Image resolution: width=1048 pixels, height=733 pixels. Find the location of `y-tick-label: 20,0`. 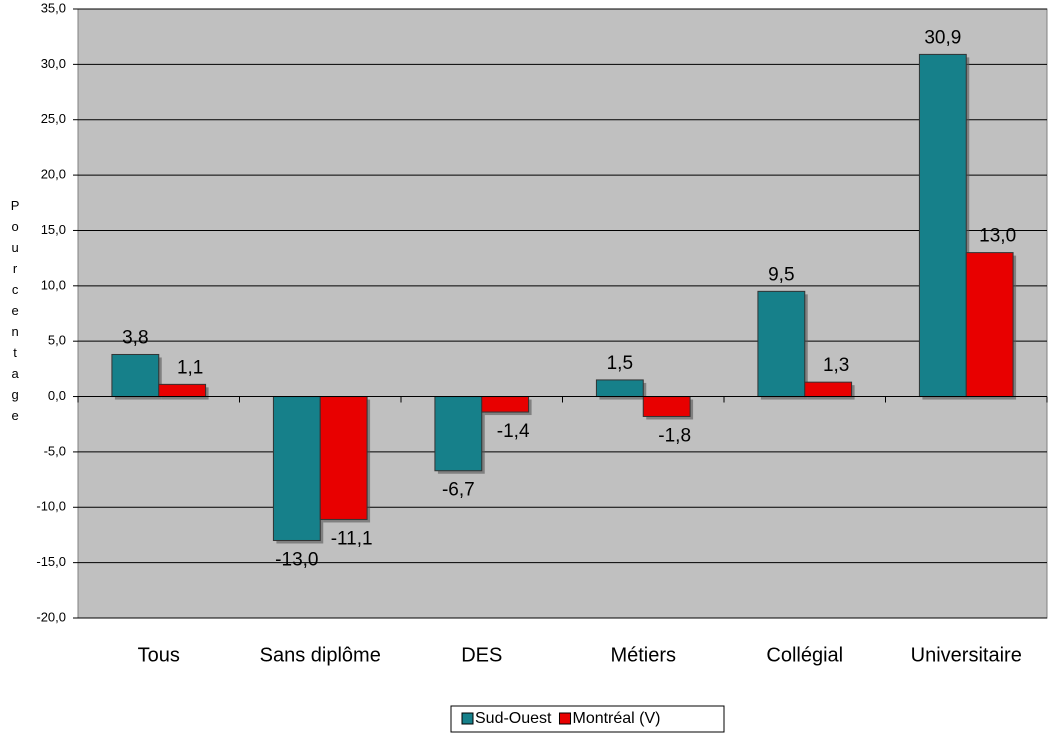

y-tick-label: 20,0 is located at coordinates (53, 174).